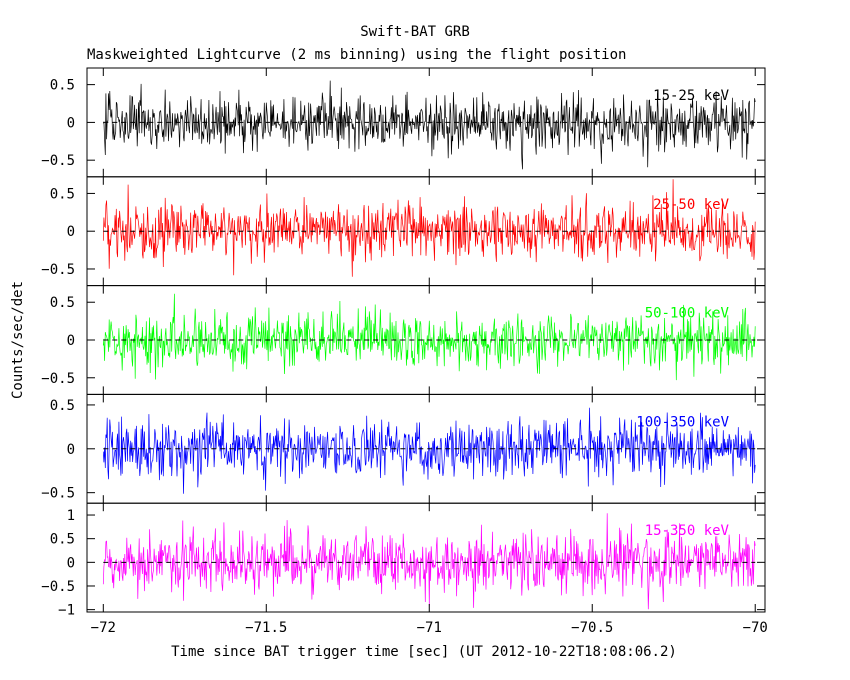 This screenshot has width=850, height=680. I want to click on panel-frame, so click(426, 557).